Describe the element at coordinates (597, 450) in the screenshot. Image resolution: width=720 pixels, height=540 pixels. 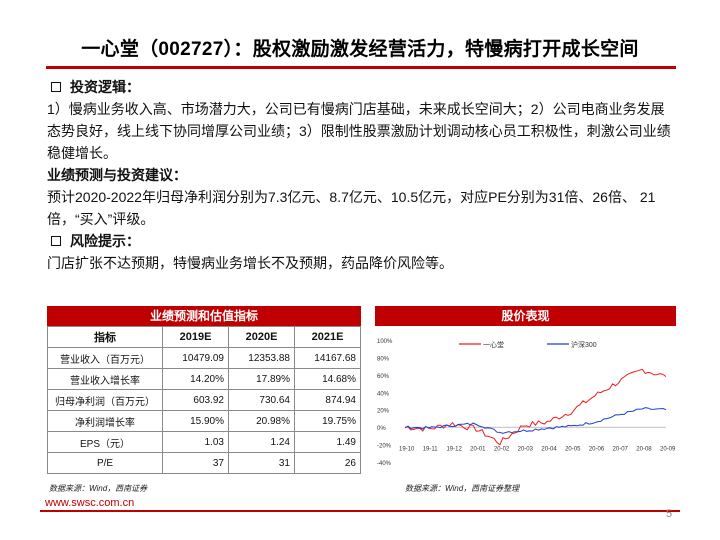
I see `x-tick-label: 20-06` at that location.